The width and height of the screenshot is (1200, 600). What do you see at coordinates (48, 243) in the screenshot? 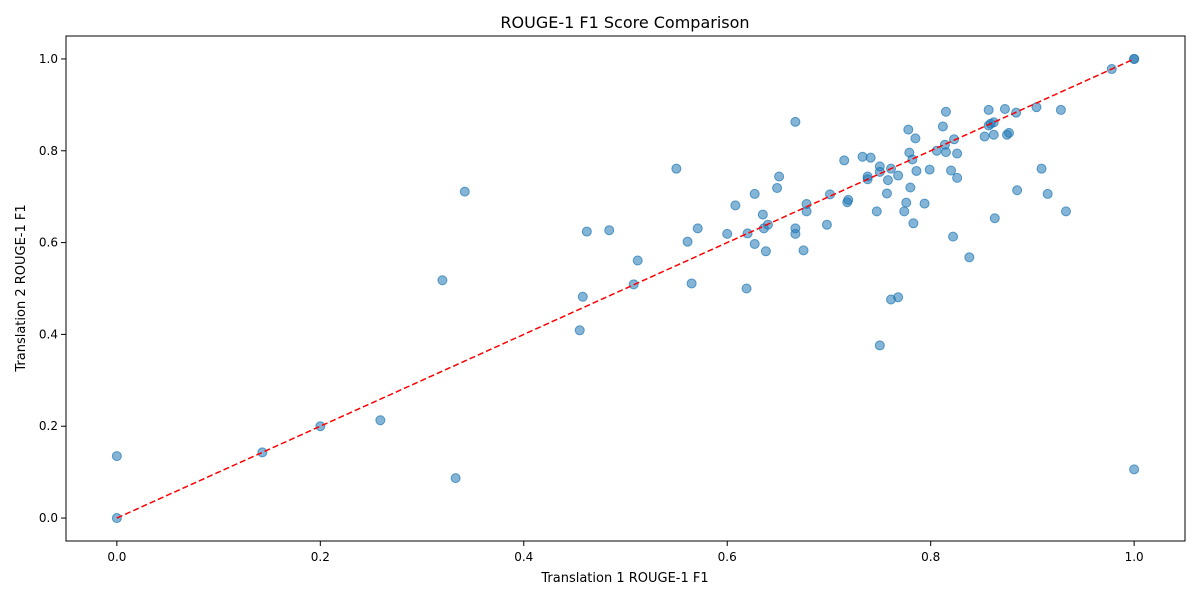
I see `y-tick-label: 0.6` at bounding box center [48, 243].